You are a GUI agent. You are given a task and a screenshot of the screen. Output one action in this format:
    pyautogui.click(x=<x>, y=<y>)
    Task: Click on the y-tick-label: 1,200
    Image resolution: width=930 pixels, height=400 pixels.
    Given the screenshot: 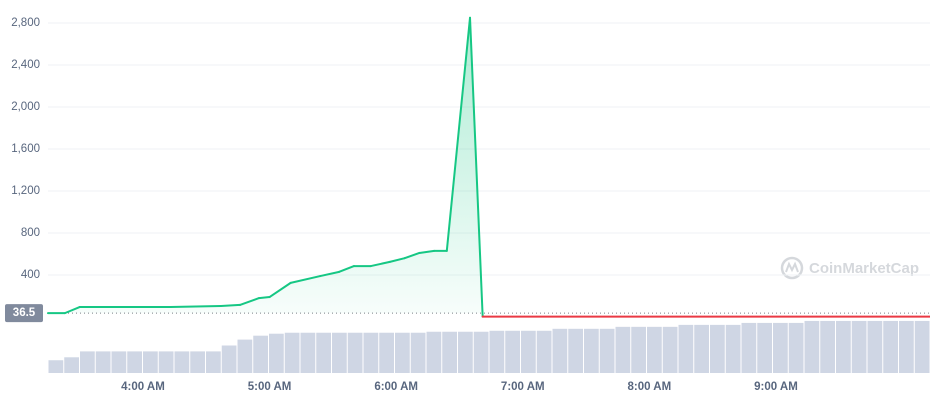 What is the action you would take?
    pyautogui.click(x=25, y=191)
    